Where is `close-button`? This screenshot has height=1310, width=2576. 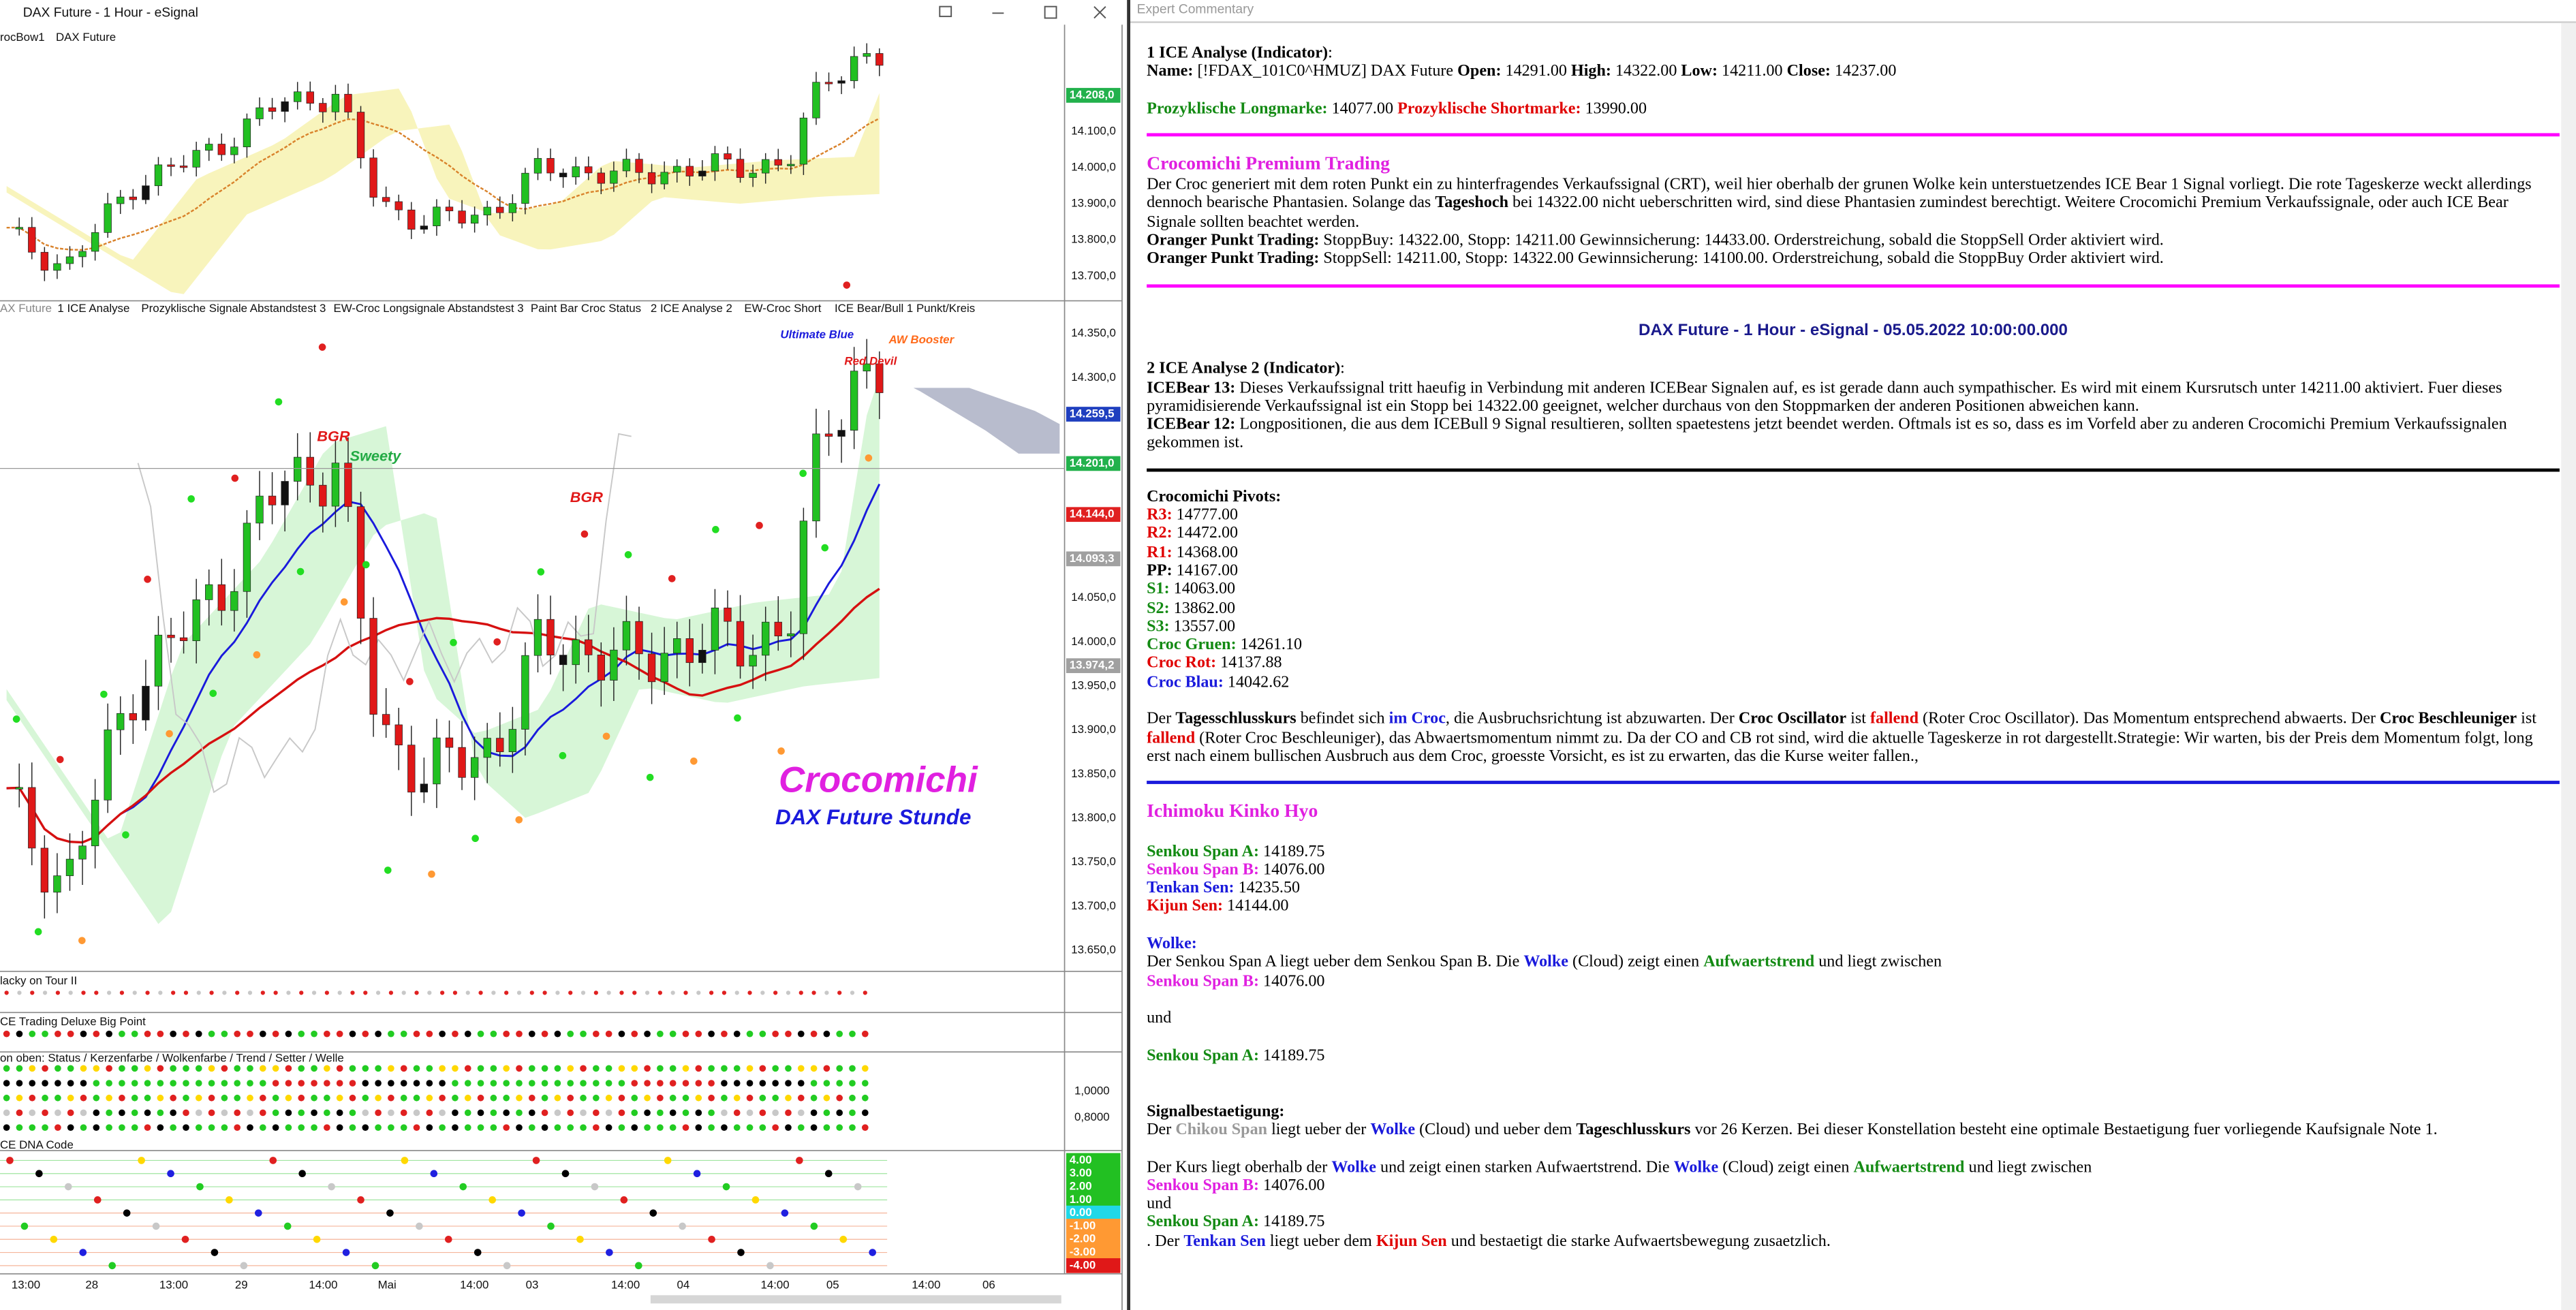
close-button is located at coordinates (1099, 12).